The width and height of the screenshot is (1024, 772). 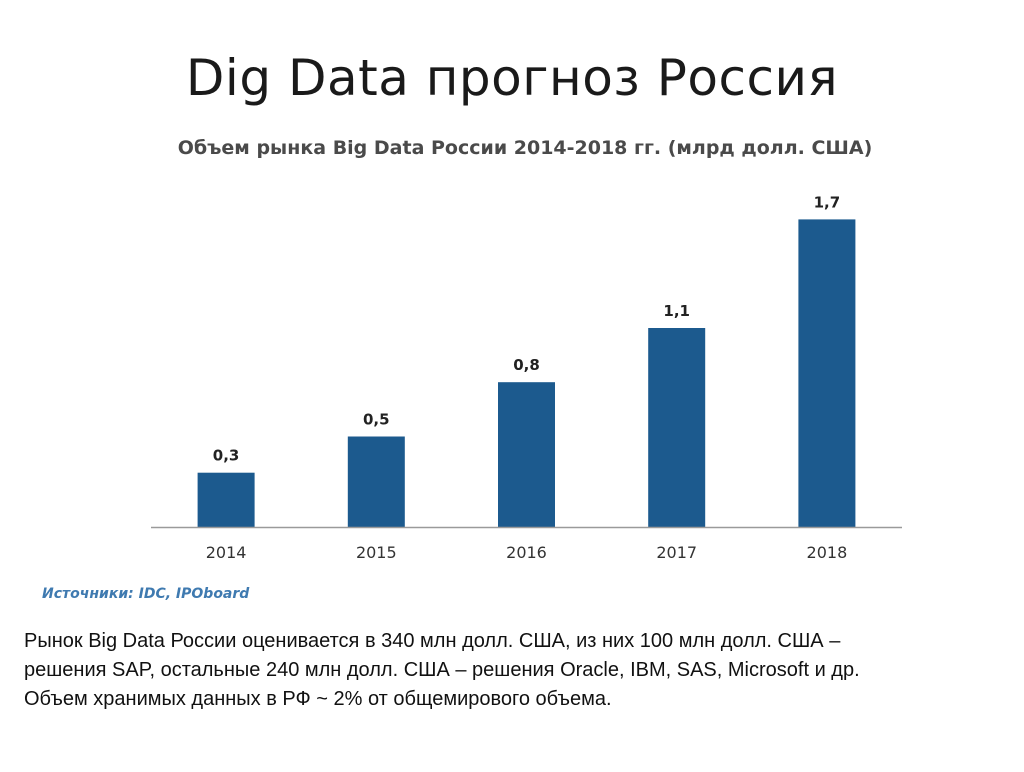 What do you see at coordinates (526, 365) in the screenshot?
I see `data-label-2016: 0,8` at bounding box center [526, 365].